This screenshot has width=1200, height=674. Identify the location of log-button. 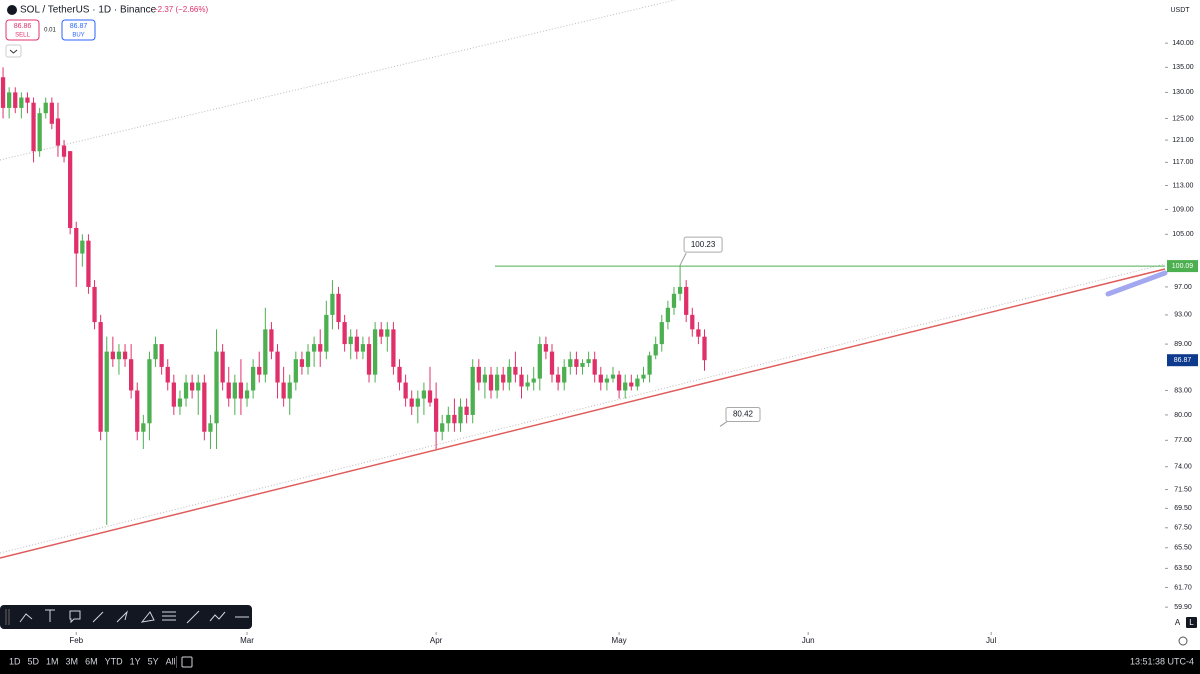
(1191, 622).